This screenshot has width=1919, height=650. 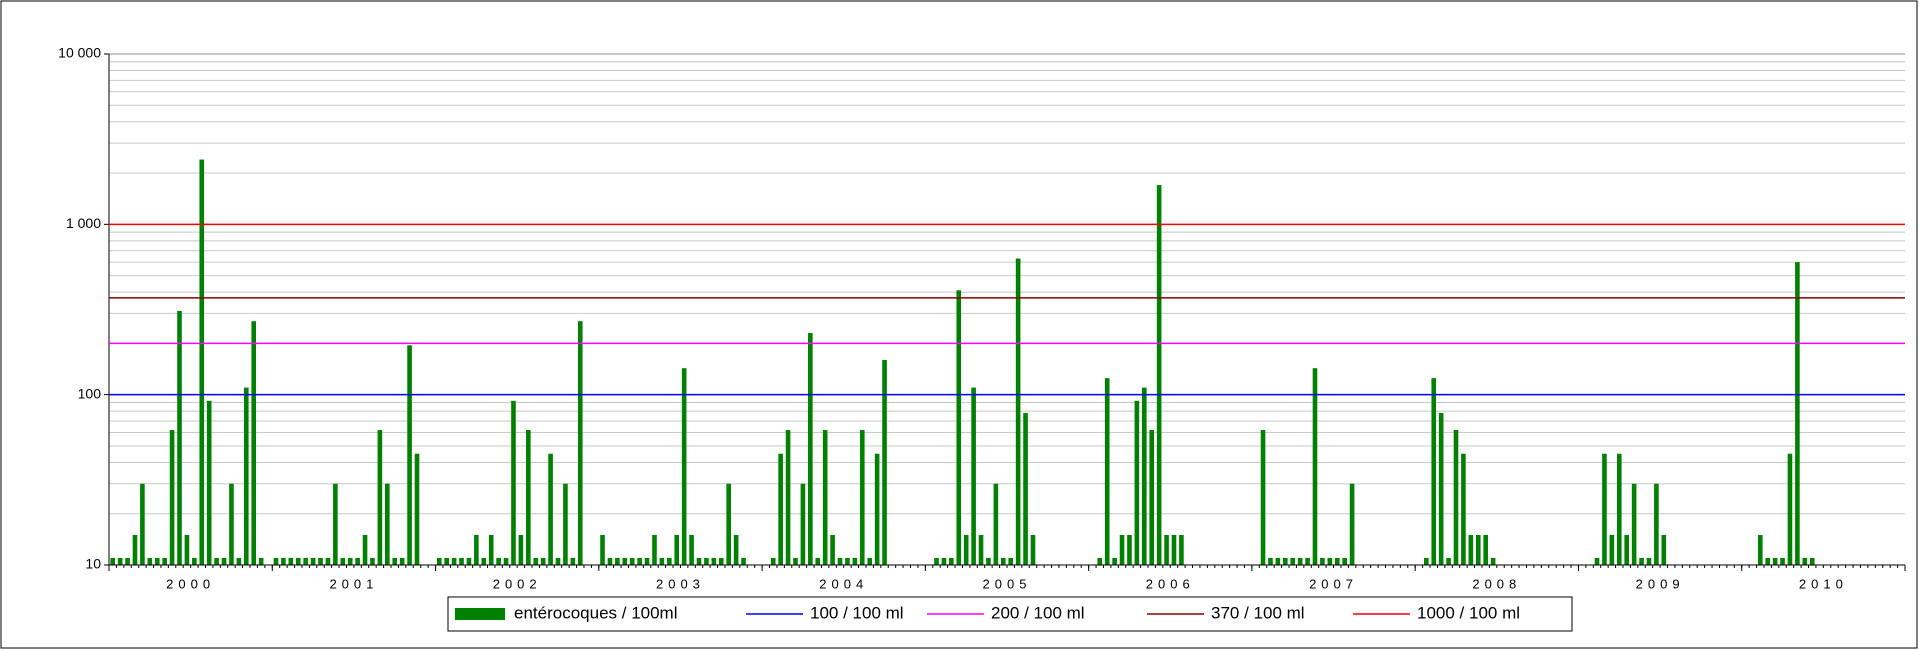 I want to click on y-tick-label: 1 000, so click(x=83, y=223).